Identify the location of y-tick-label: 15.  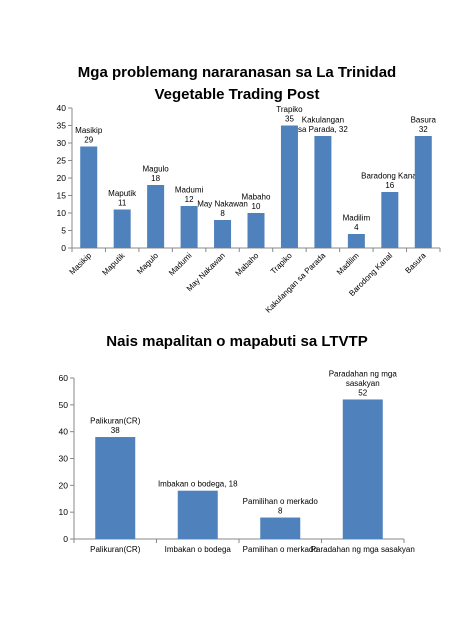
(62, 196).